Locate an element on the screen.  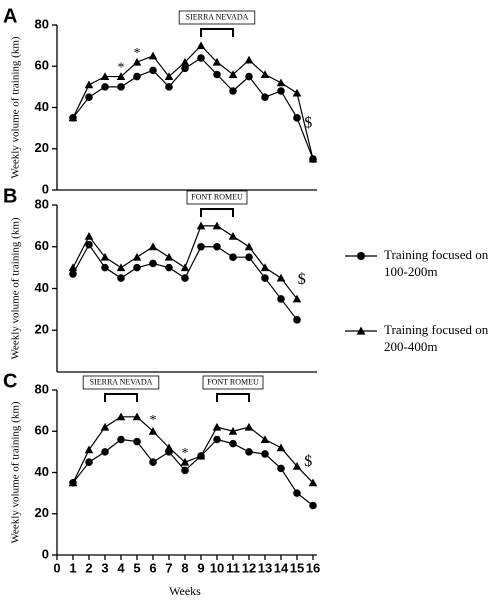
y-tick-label: 20 is located at coordinates (42, 147).